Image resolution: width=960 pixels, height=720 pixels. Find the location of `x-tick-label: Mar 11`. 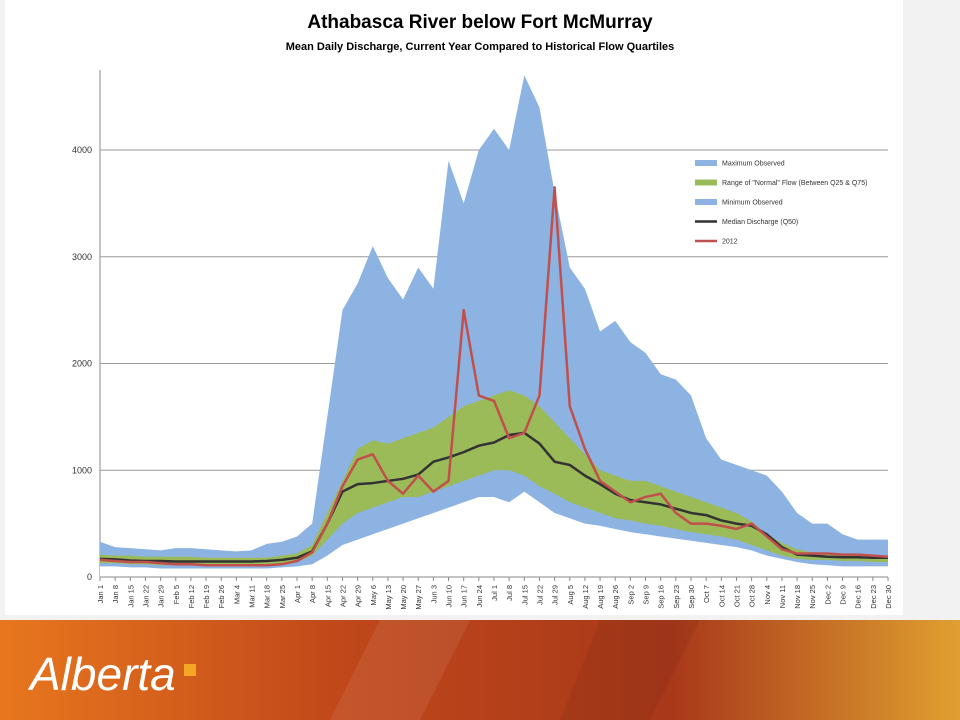

x-tick-label: Mar 11 is located at coordinates (252, 596).